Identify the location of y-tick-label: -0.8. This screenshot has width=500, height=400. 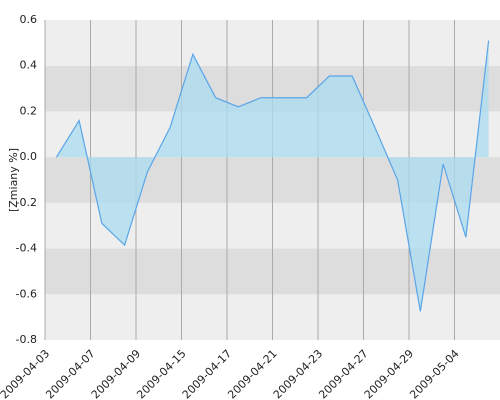
(26, 339).